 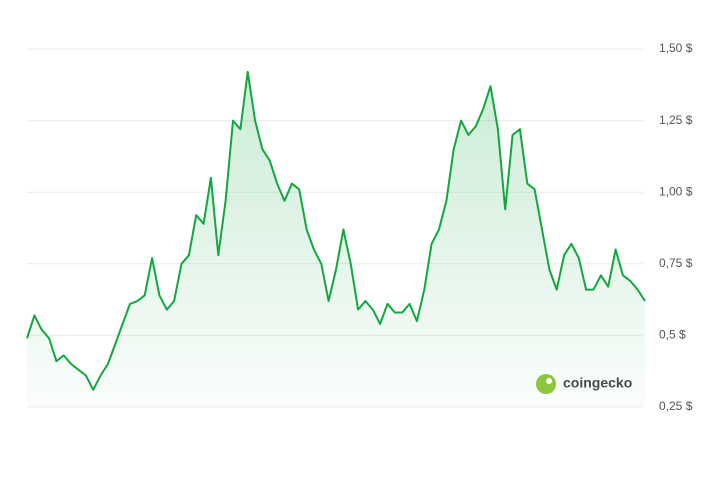 What do you see at coordinates (676, 191) in the screenshot?
I see `y-tick-label: 1,00 $` at bounding box center [676, 191].